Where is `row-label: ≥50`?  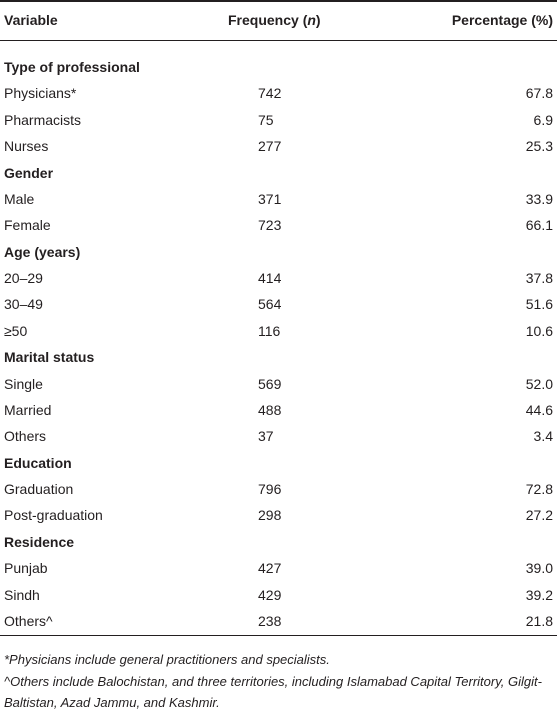
row-label: ≥50 is located at coordinates (16, 330).